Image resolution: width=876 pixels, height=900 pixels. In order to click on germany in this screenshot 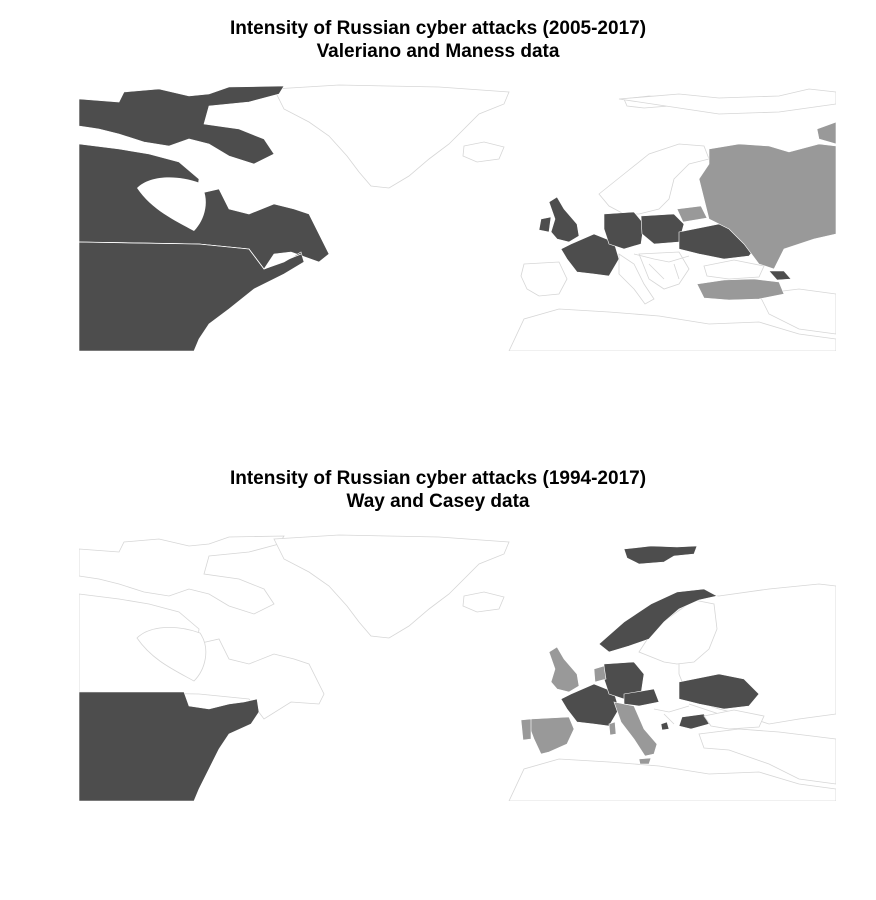, I will do `click(624, 230)`.